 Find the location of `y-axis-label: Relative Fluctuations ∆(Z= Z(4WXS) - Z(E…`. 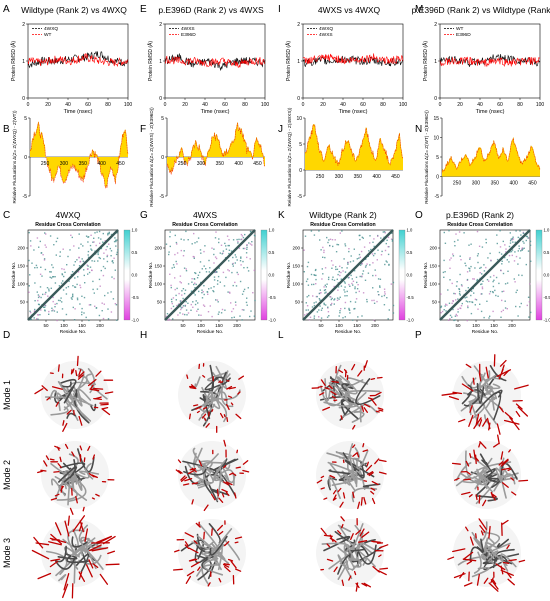

y-axis-label: Relative Fluctuations ∆(Z= Z(4WXS) - Z(E… is located at coordinates (151, 157).